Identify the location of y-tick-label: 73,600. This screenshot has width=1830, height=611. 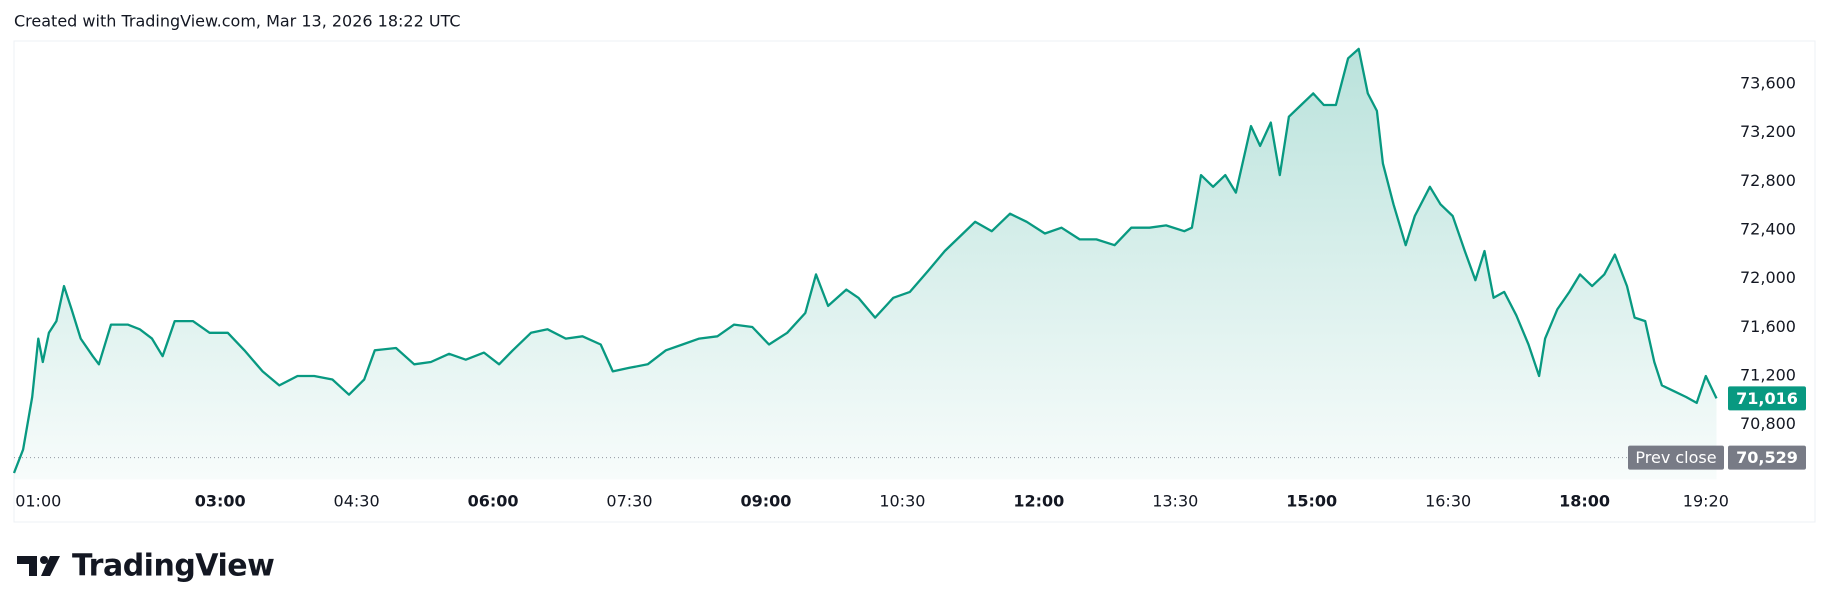
(1768, 82).